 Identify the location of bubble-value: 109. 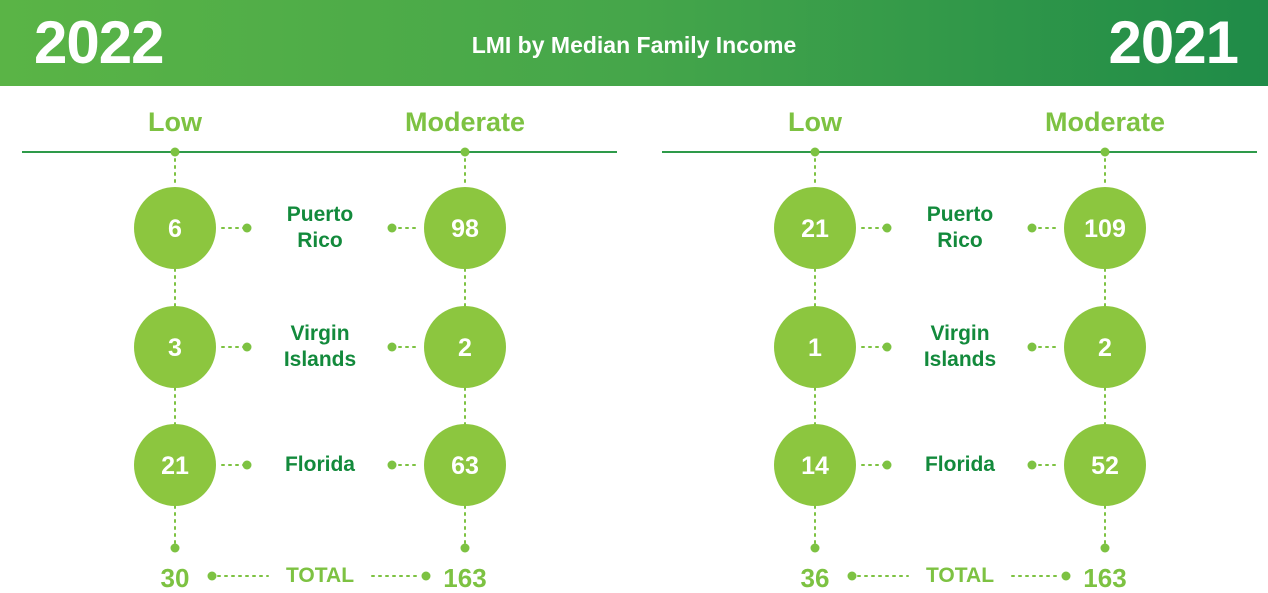
(1105, 229).